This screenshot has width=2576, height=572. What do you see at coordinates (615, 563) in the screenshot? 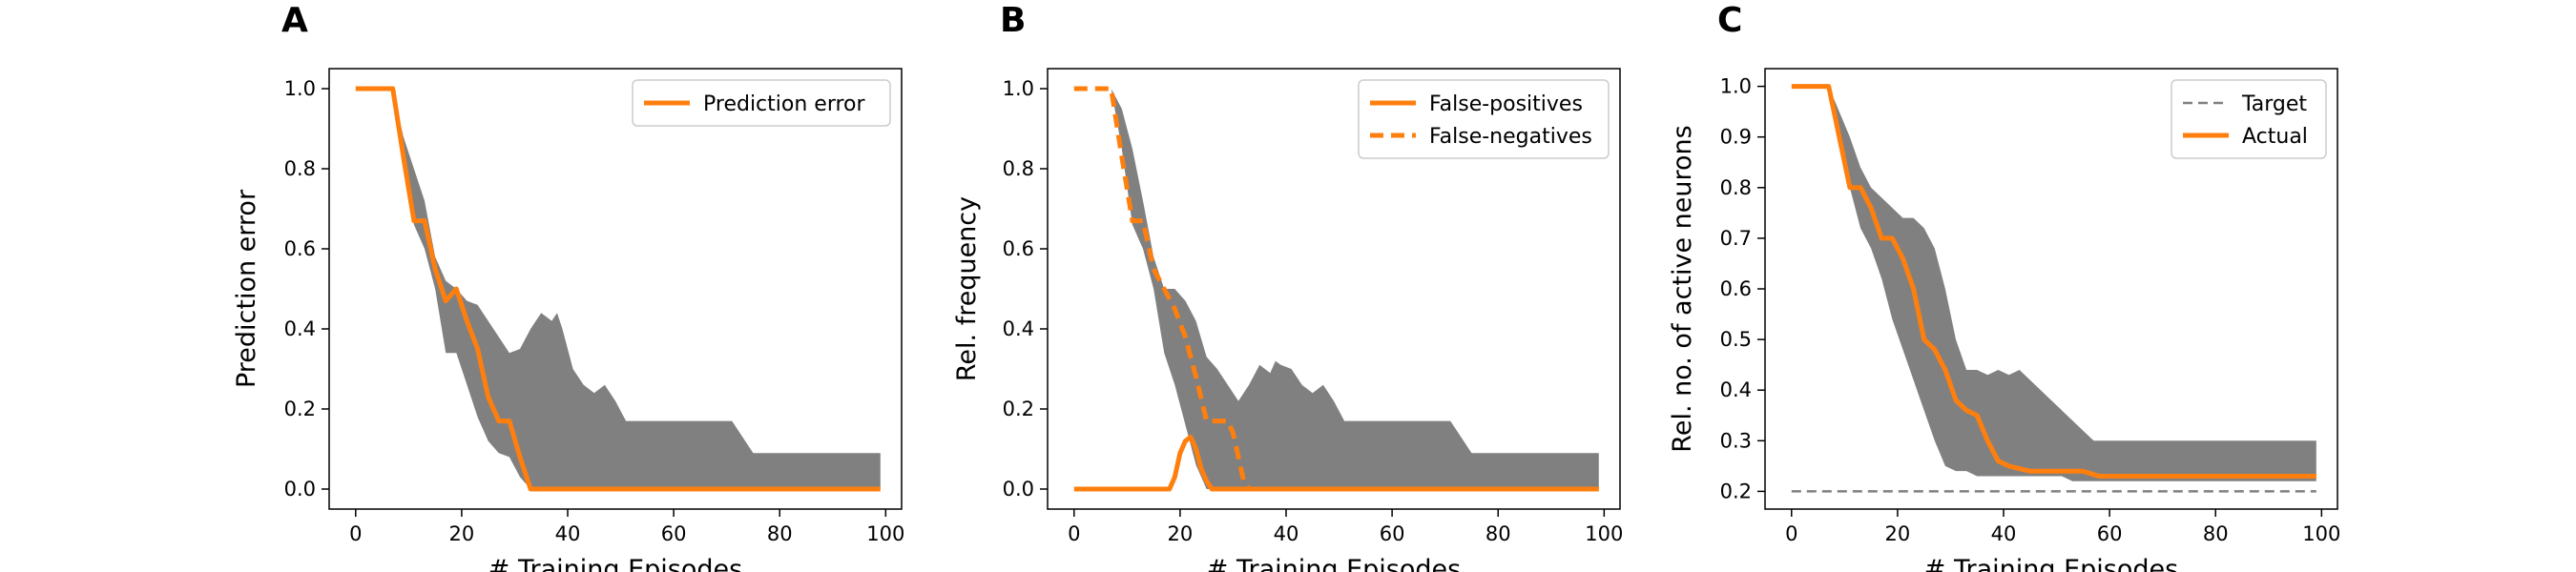
I see `x-axis-title-a: # Training Episodes` at bounding box center [615, 563].